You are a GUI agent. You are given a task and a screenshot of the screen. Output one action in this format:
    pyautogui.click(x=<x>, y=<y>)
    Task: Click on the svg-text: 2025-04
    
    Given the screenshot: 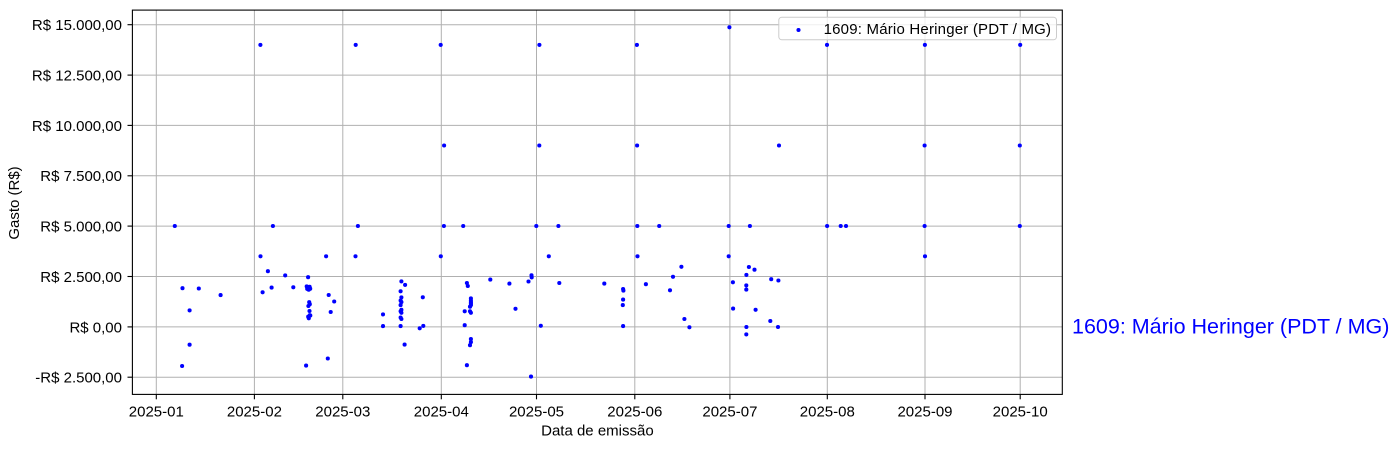 What is the action you would take?
    pyautogui.click(x=441, y=412)
    